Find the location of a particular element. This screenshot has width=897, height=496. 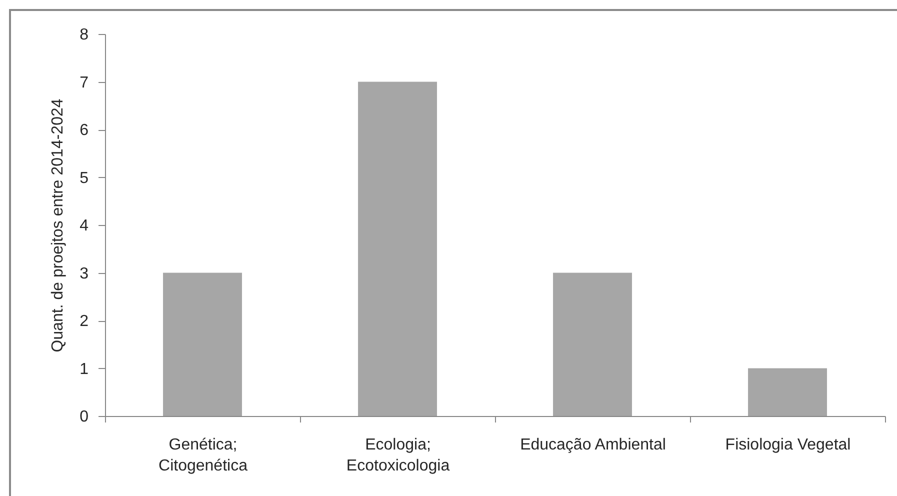

y-tick-label: 6 is located at coordinates (84, 130).